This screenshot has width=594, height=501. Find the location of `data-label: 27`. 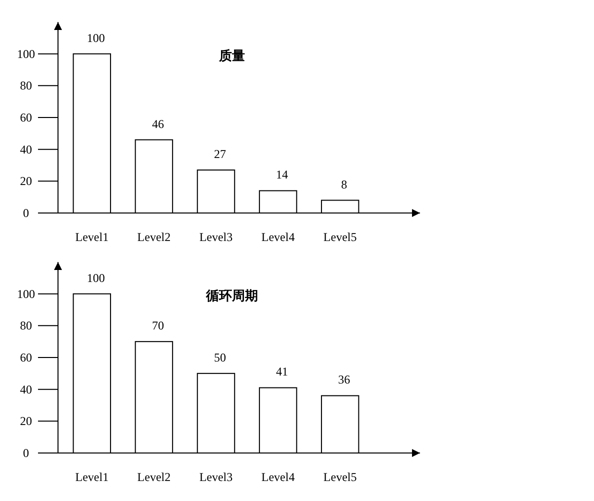

data-label: 27 is located at coordinates (220, 154).